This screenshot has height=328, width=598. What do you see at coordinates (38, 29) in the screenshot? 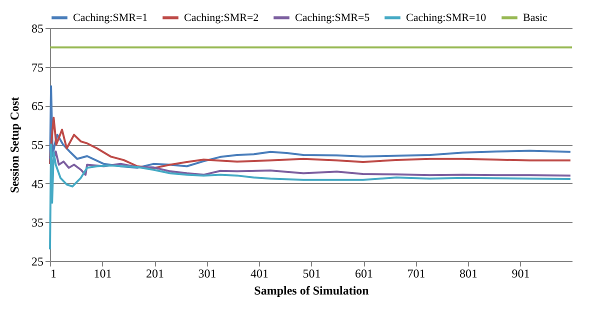
I see `y-tick-label: 85` at bounding box center [38, 29].